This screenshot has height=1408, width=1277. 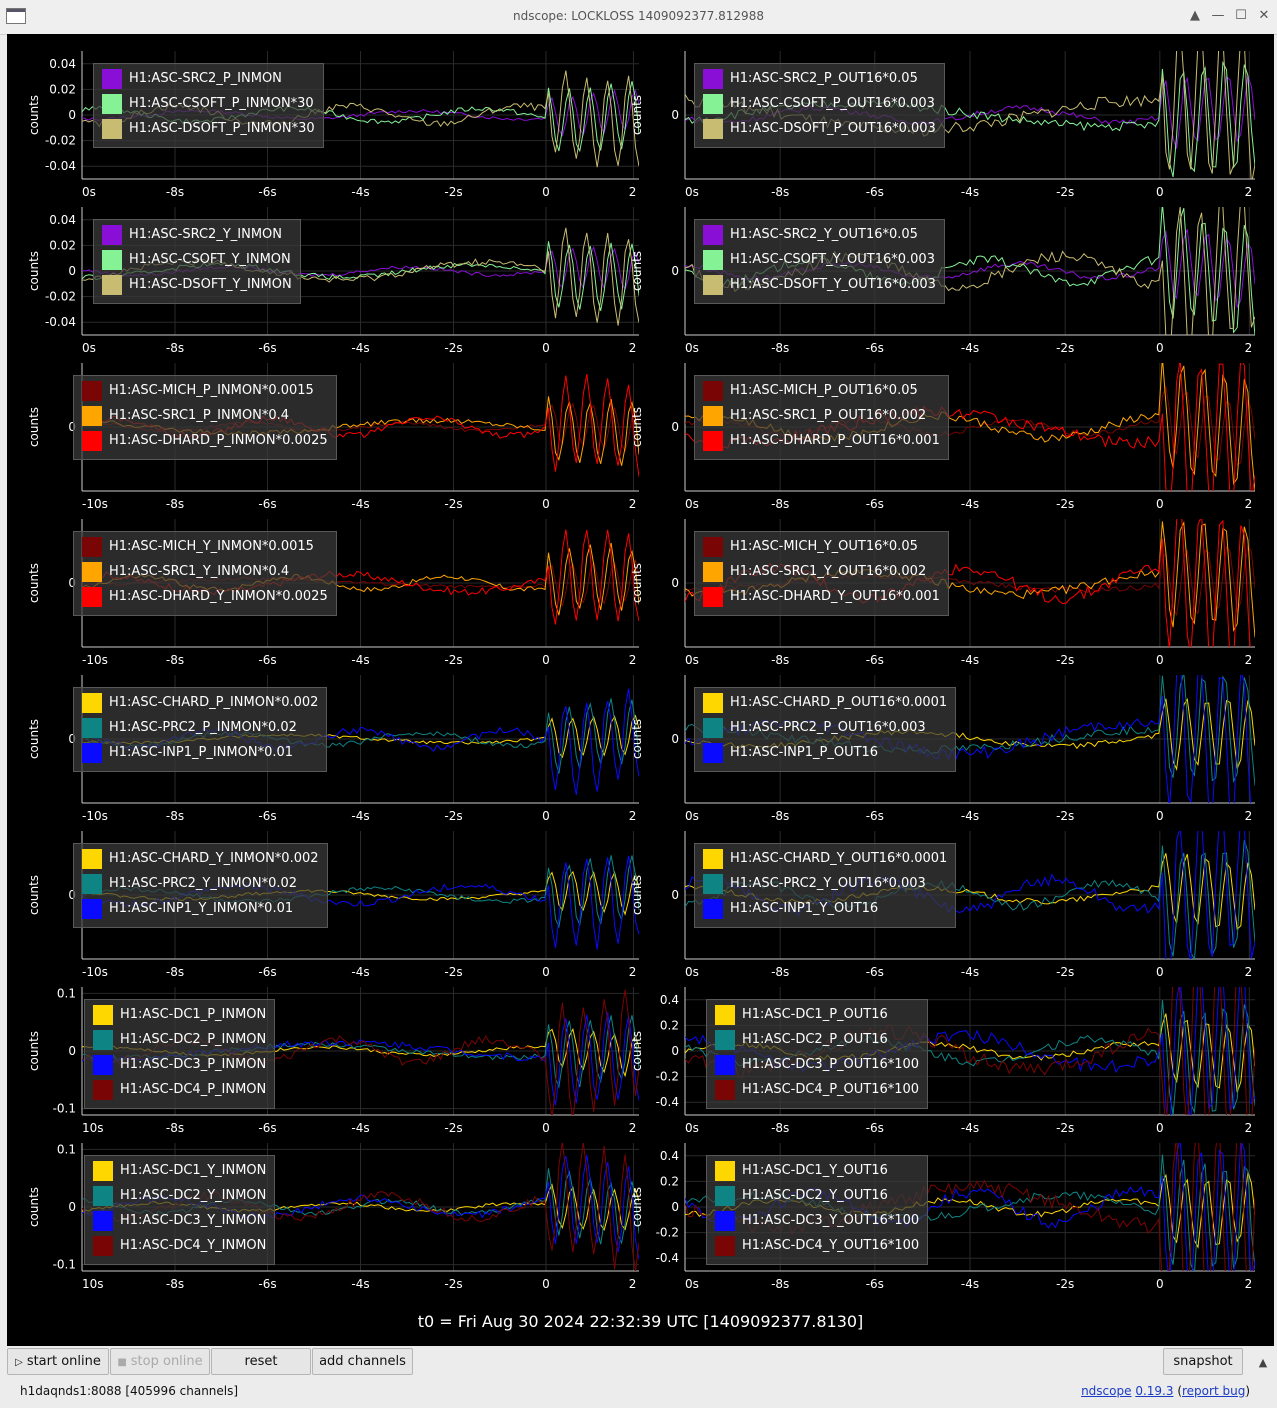 What do you see at coordinates (831, 1220) in the screenshot?
I see `legend-label: H1:ASC-DC3_Y_OUT16*100` at bounding box center [831, 1220].